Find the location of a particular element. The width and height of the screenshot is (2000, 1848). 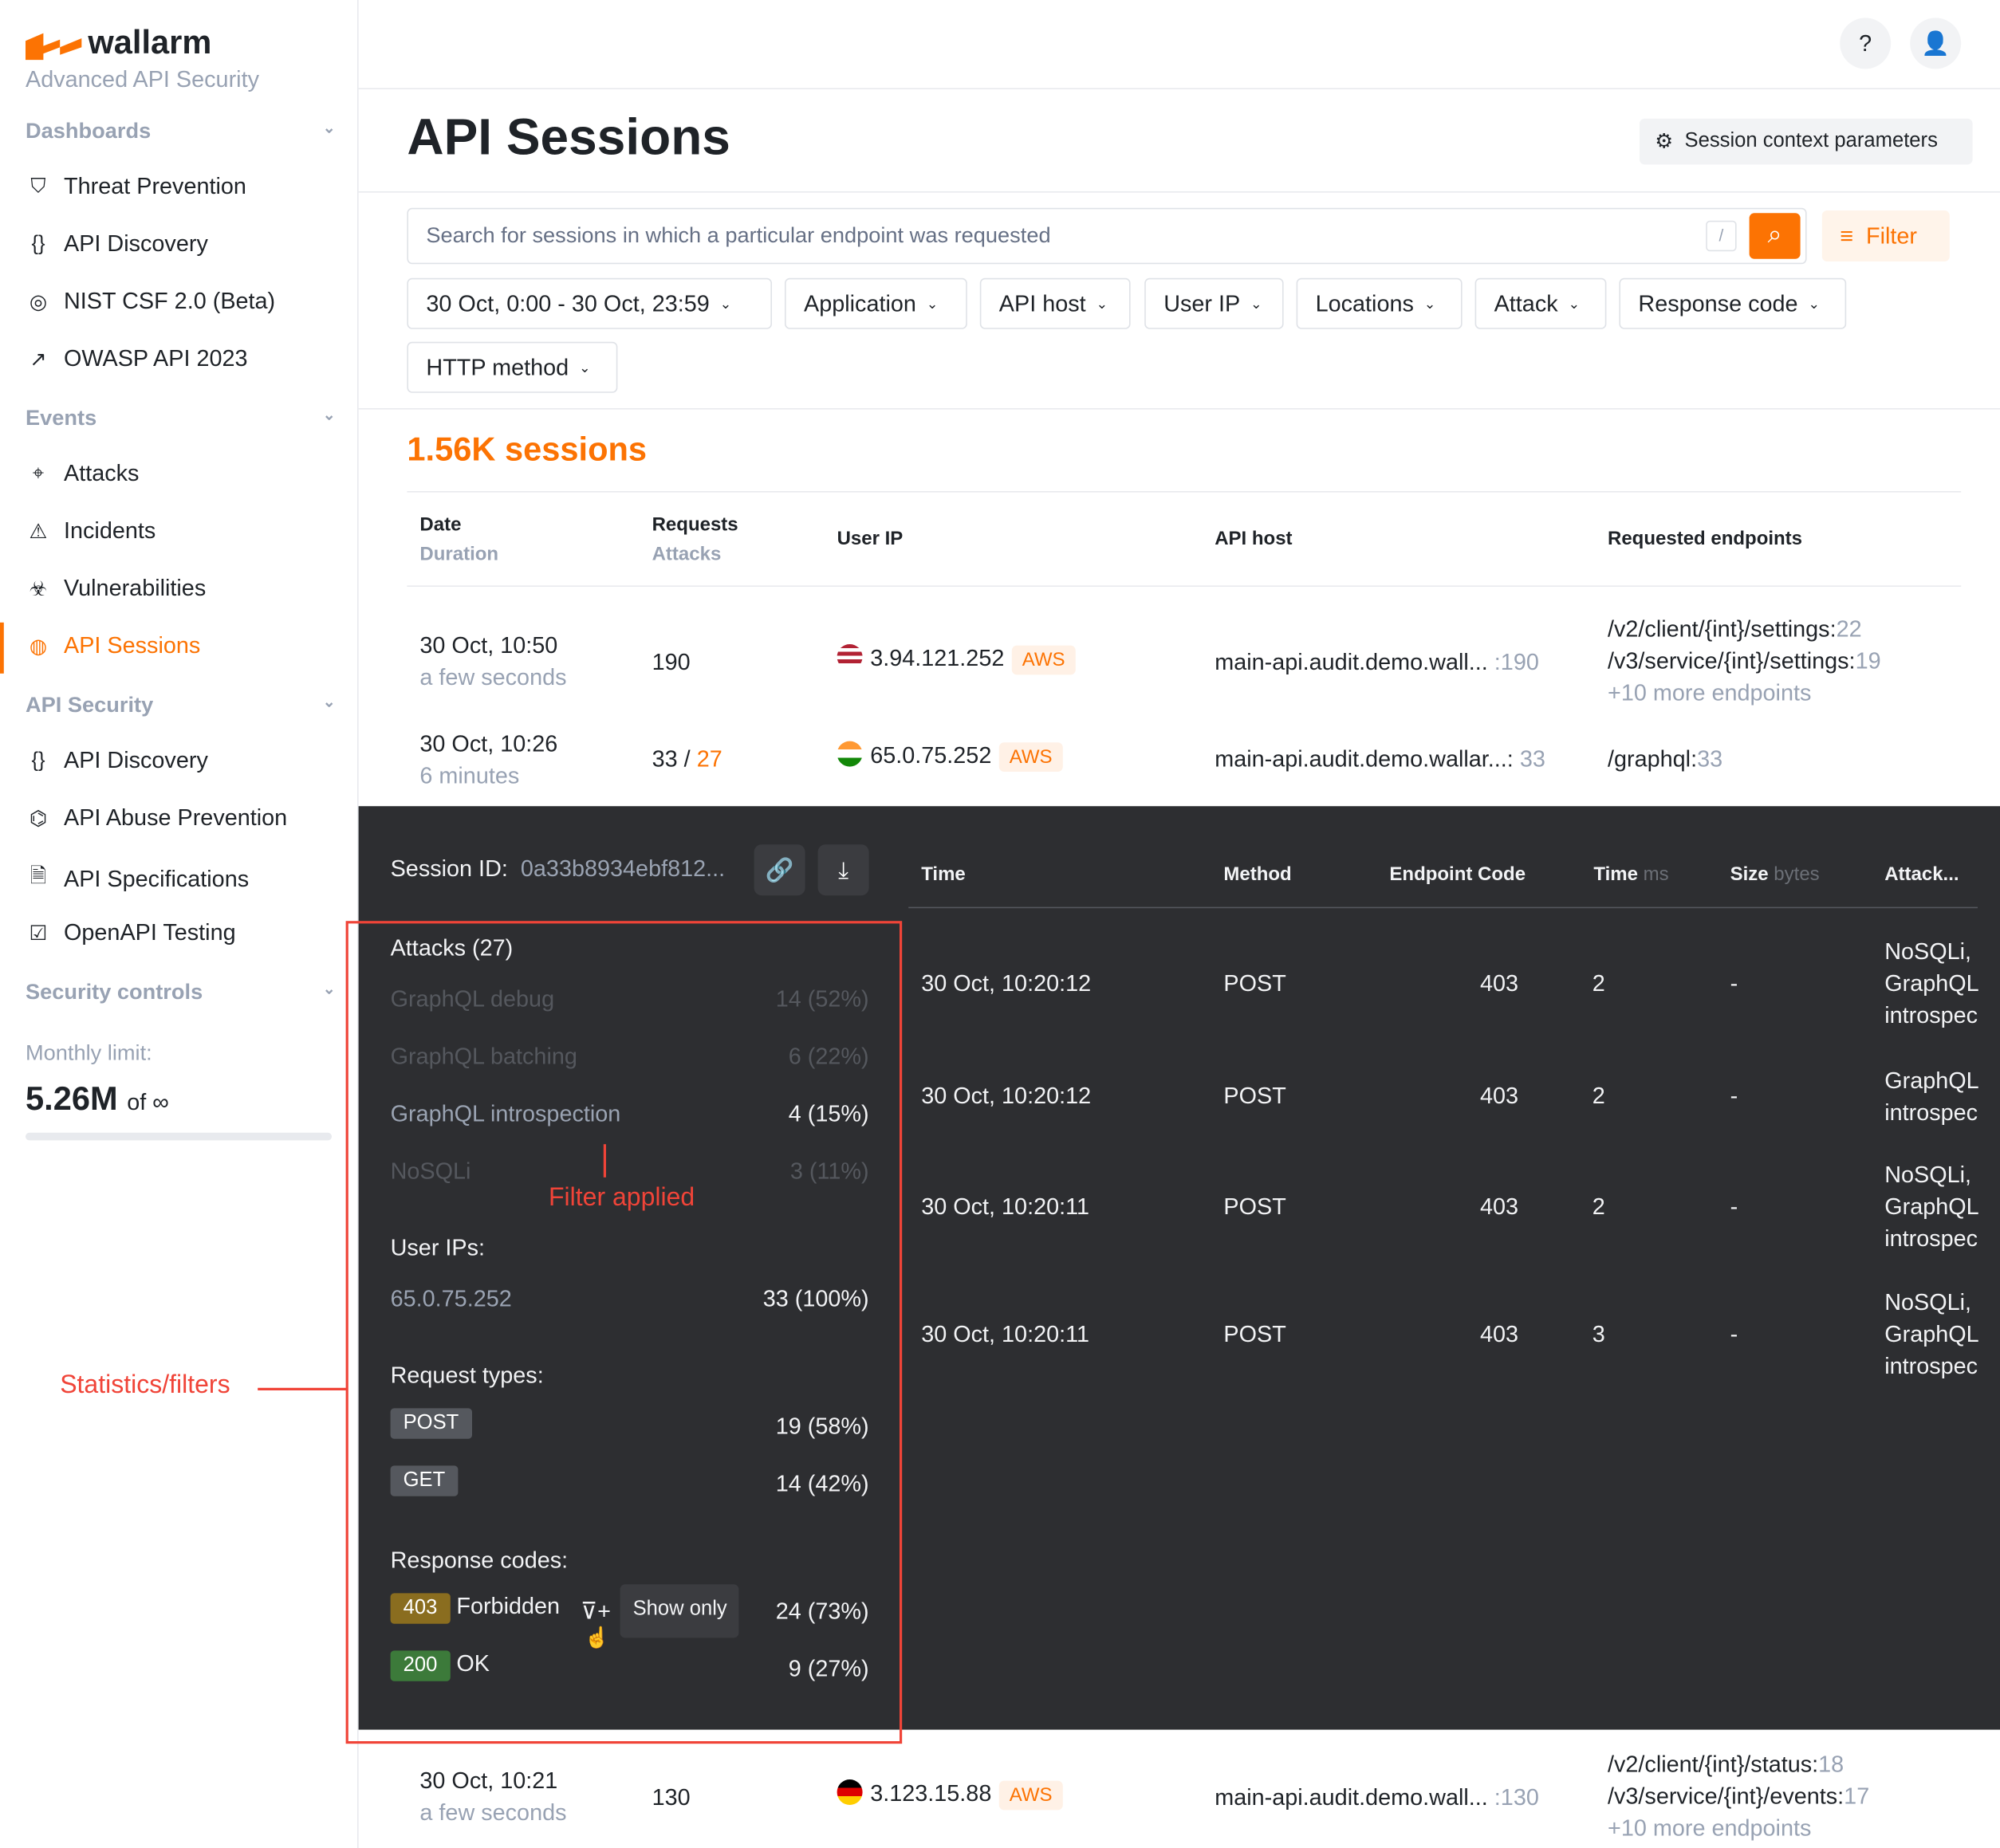

col-date: Date is located at coordinates (441, 524).